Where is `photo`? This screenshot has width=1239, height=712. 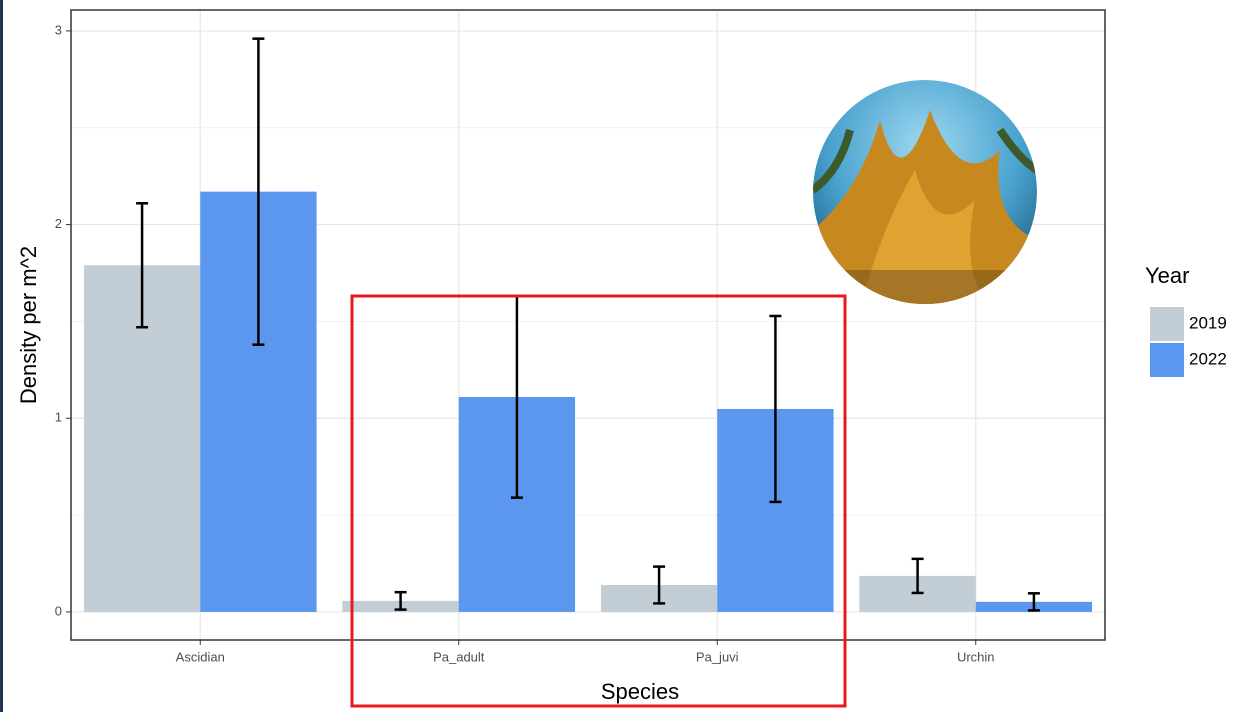
photo is located at coordinates (925, 192).